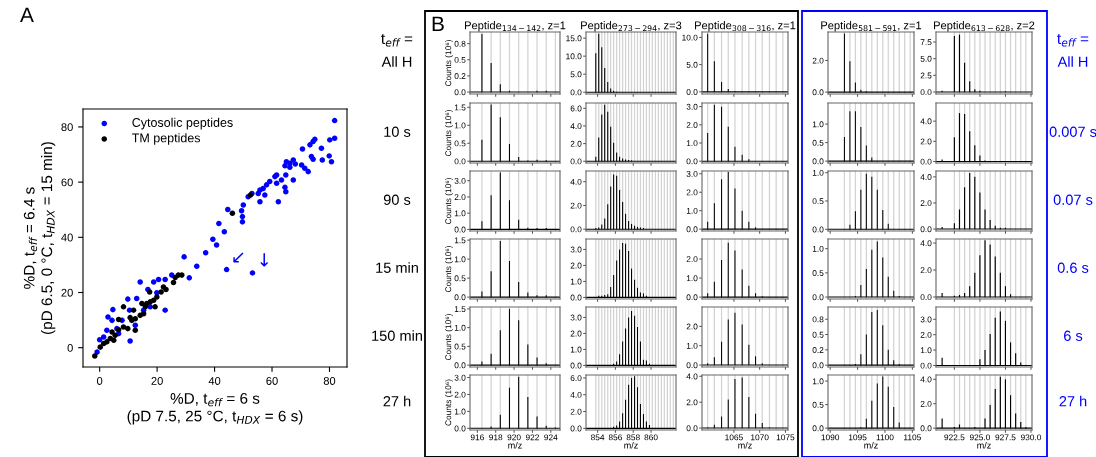 Image resolution: width=1096 pixels, height=457 pixels. What do you see at coordinates (477, 437) in the screenshot?
I see `x-tick-label: 916` at bounding box center [477, 437].